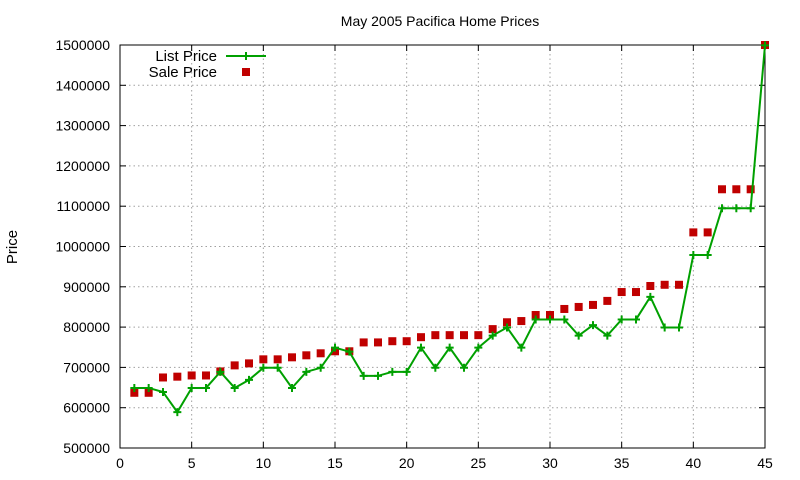 This screenshot has width=800, height=480. I want to click on y-tick-label: 1300000, so click(82, 126).